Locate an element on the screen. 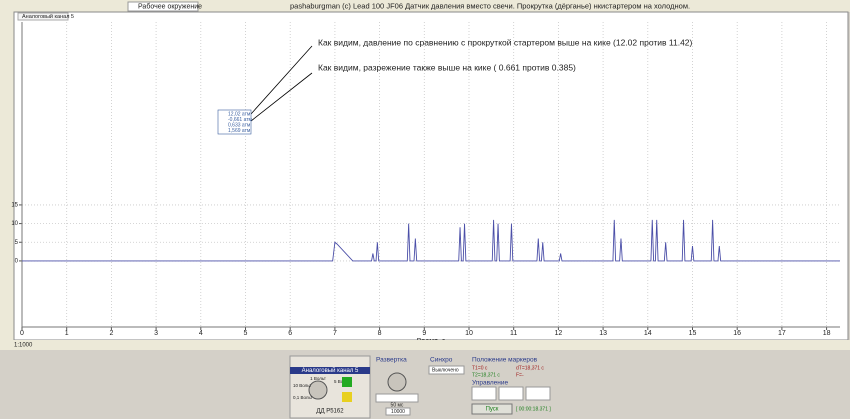  start-label: Пуск is located at coordinates (492, 410).